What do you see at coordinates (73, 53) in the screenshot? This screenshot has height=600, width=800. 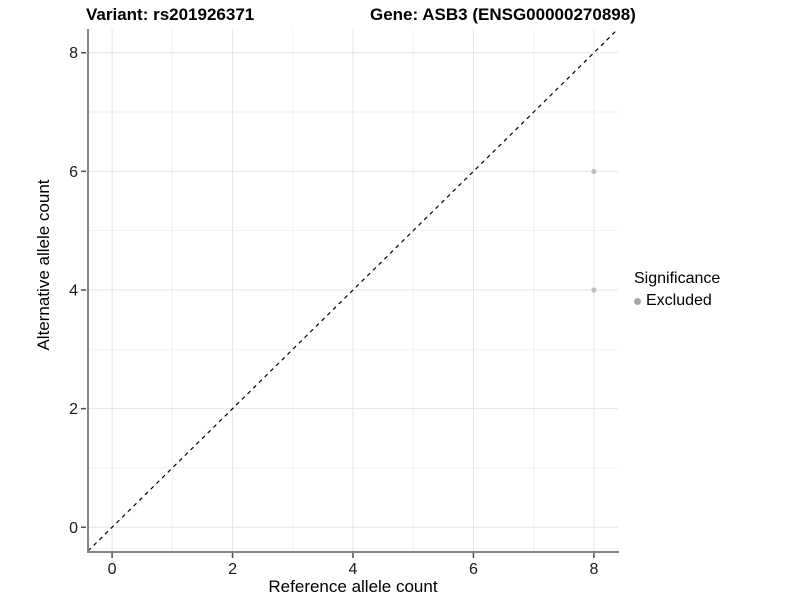 I see `y-tick-label: 8` at bounding box center [73, 53].